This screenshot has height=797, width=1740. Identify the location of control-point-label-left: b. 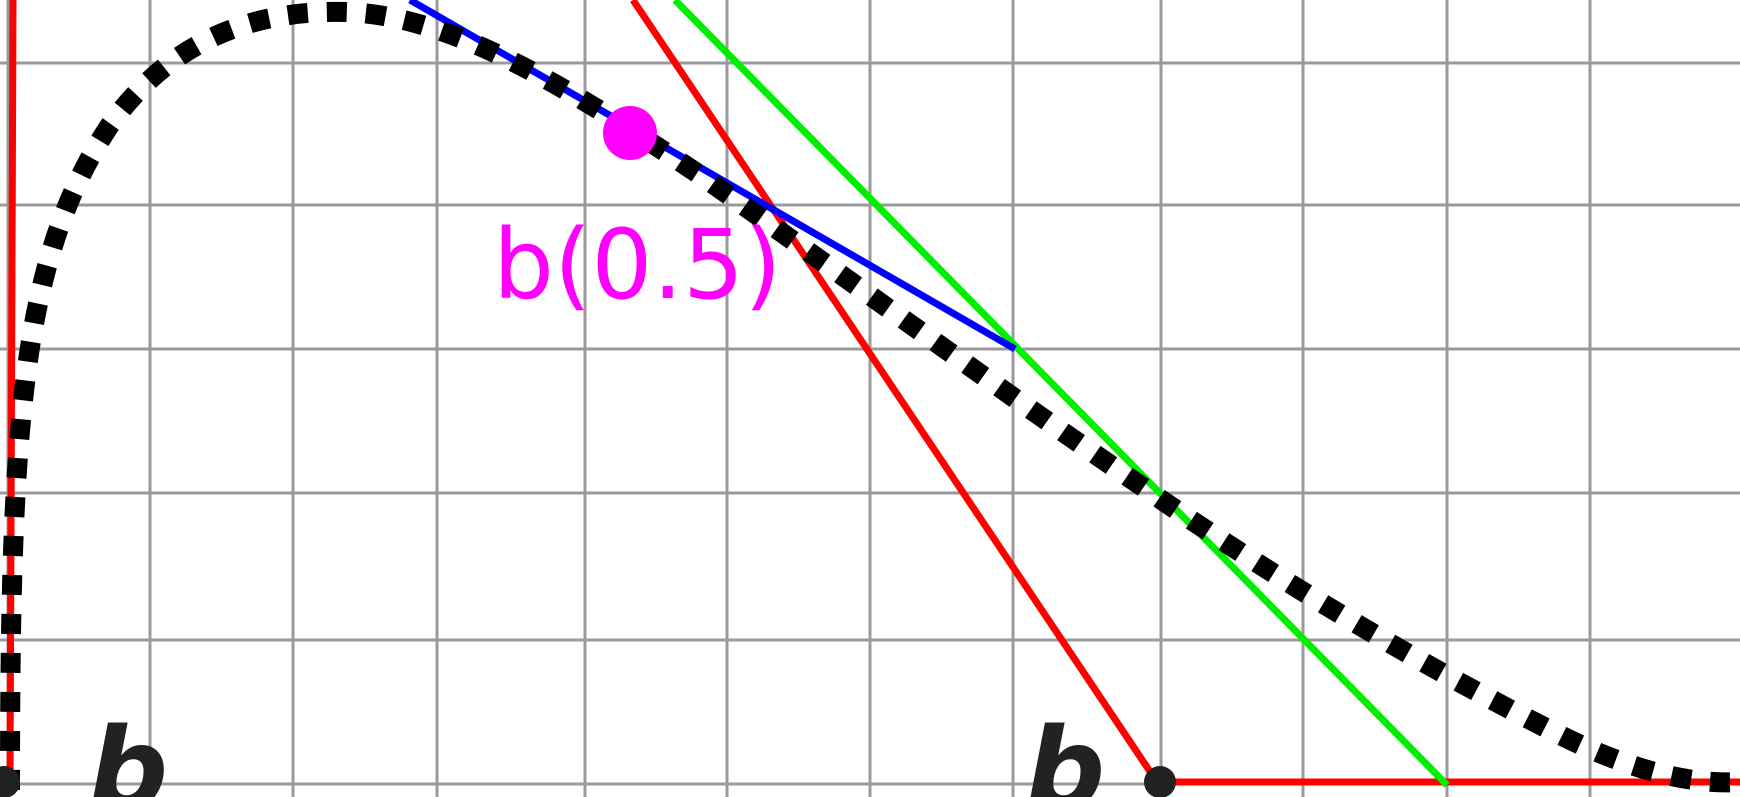
(128, 751).